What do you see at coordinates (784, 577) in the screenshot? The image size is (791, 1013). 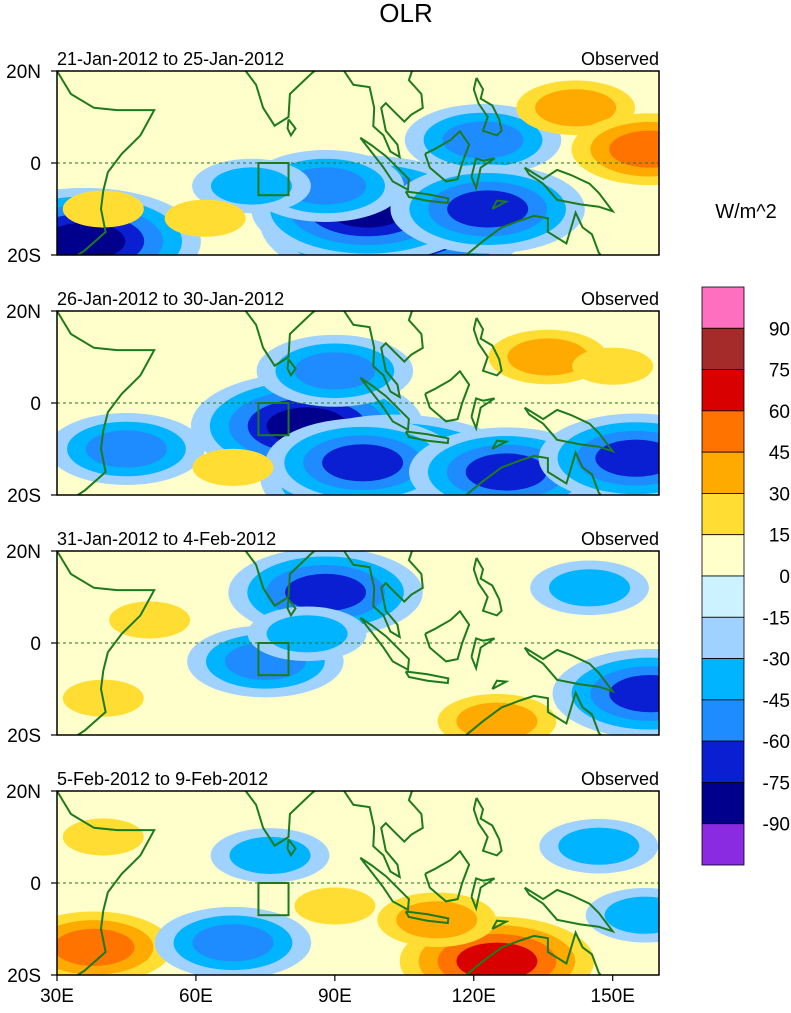 I see `colorbar-level-label: 0` at bounding box center [784, 577].